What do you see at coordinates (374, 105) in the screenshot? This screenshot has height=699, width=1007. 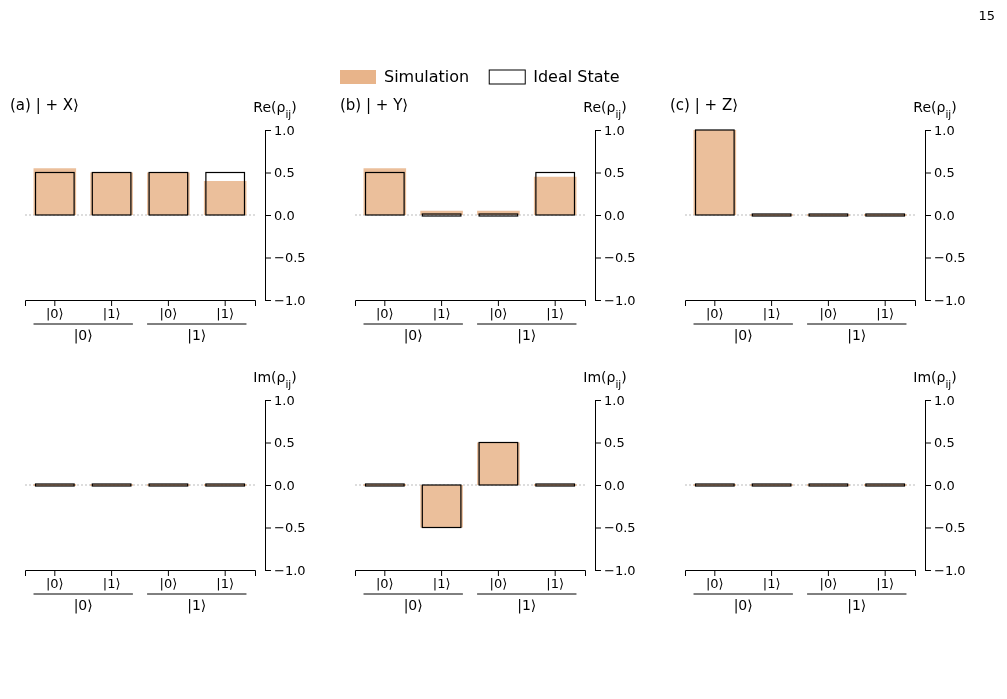 I see `chart-title: (b) | + Y⟩` at bounding box center [374, 105].